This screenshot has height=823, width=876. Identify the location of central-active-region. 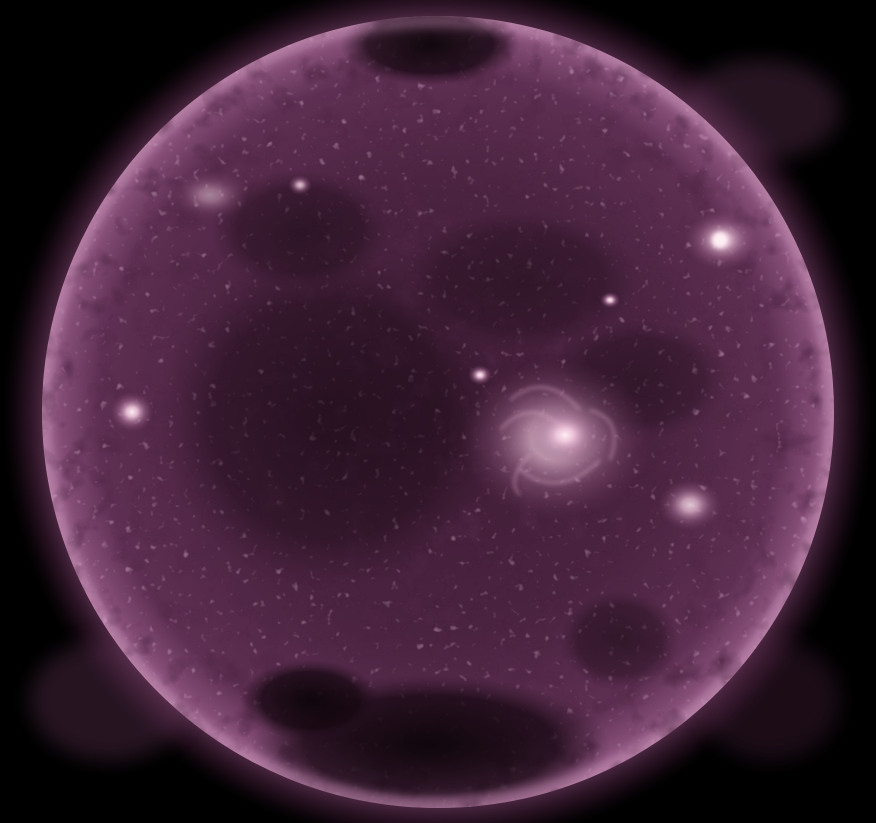
(555, 440).